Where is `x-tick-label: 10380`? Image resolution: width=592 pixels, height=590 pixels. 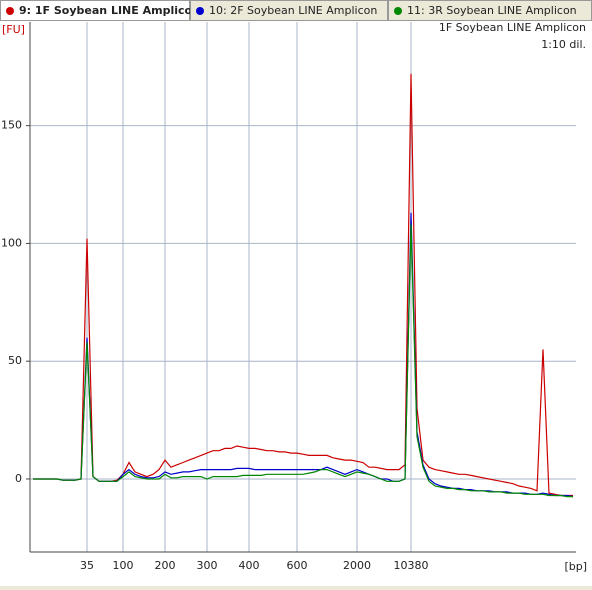 x-tick-label: 10380 is located at coordinates (411, 565).